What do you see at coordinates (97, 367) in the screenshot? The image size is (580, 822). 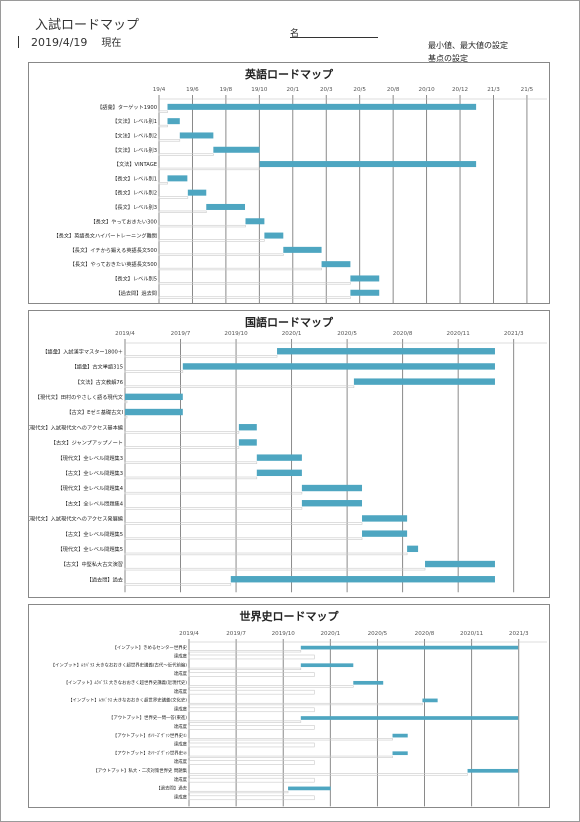 I see `row-label: 【語彙】古文単語315` at bounding box center [97, 367].